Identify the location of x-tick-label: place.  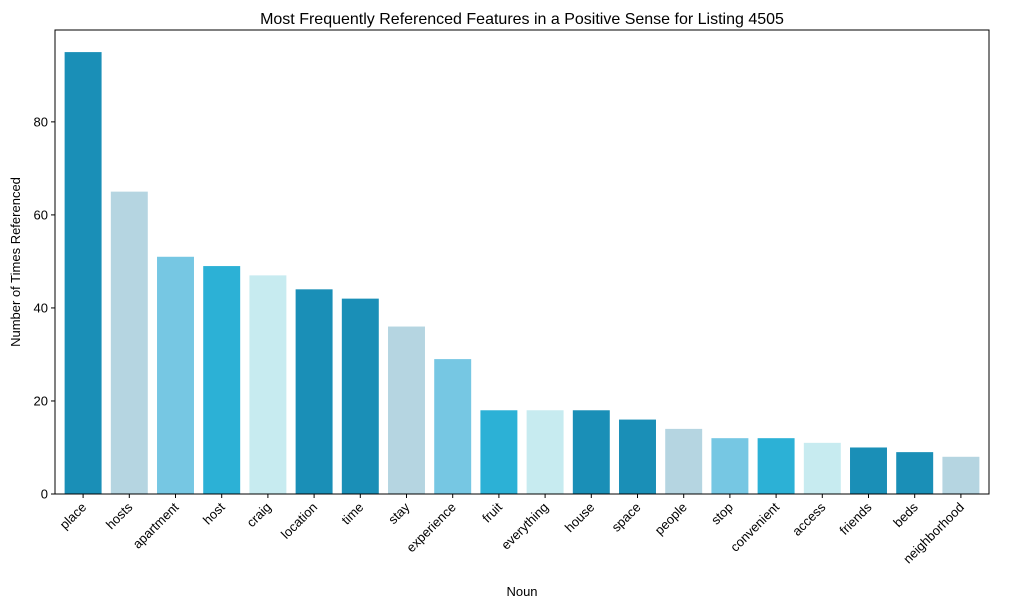
(73, 516).